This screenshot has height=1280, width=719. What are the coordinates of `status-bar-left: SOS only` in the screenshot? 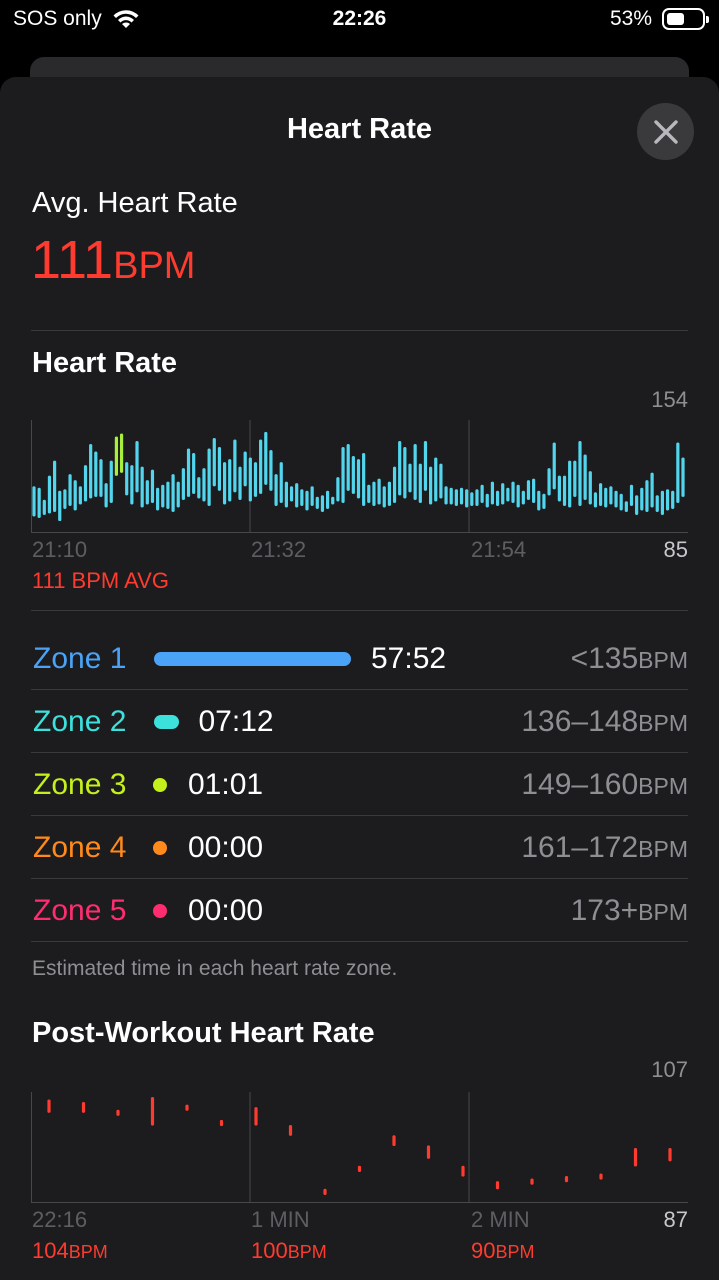 It's located at (76, 19).